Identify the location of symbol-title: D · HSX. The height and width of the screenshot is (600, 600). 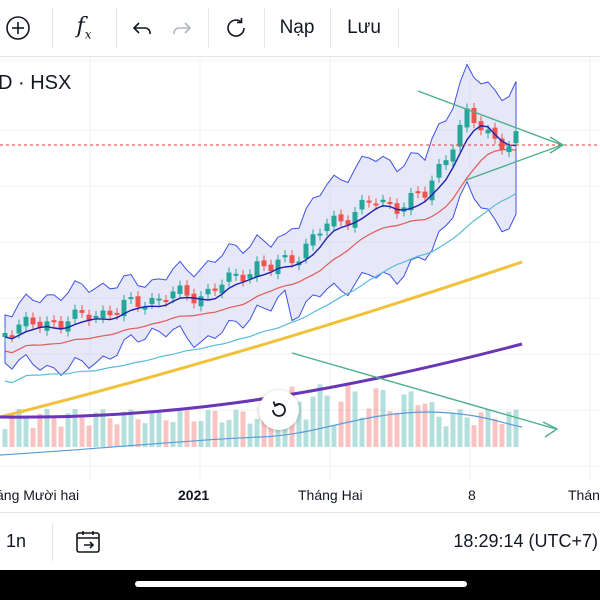
(36, 83).